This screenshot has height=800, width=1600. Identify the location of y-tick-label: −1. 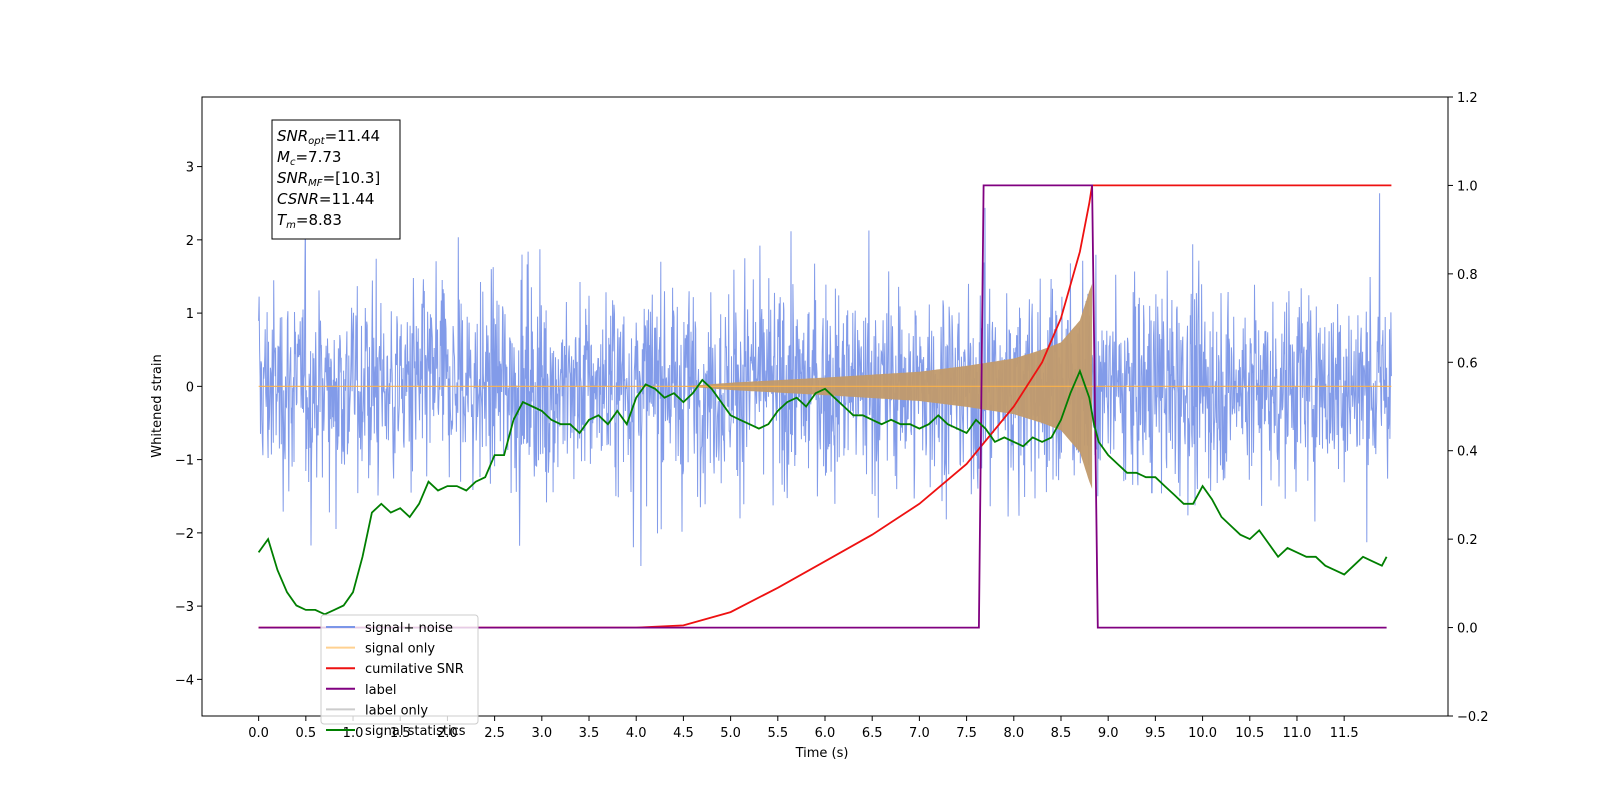
(184, 461).